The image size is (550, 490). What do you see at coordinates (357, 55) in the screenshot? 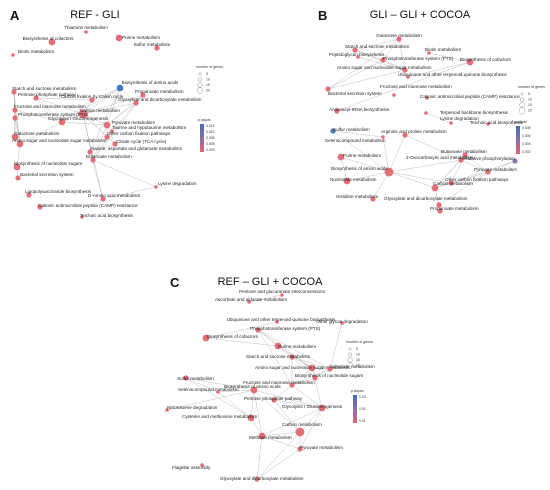
I see `pathway-node: Peptidoglycan biosynthesis` at bounding box center [357, 55].